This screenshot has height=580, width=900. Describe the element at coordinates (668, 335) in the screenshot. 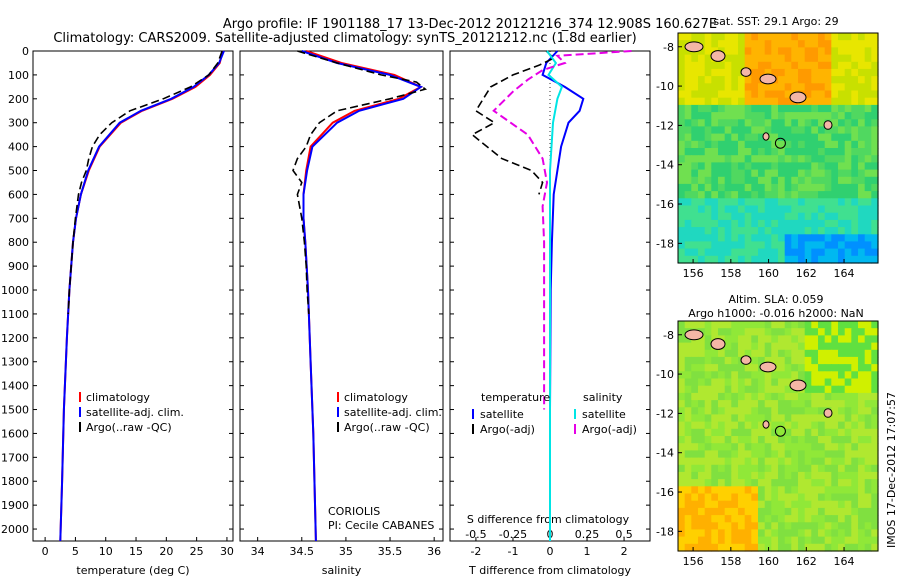

I see `map-sla-ytick-label: -8` at that location.